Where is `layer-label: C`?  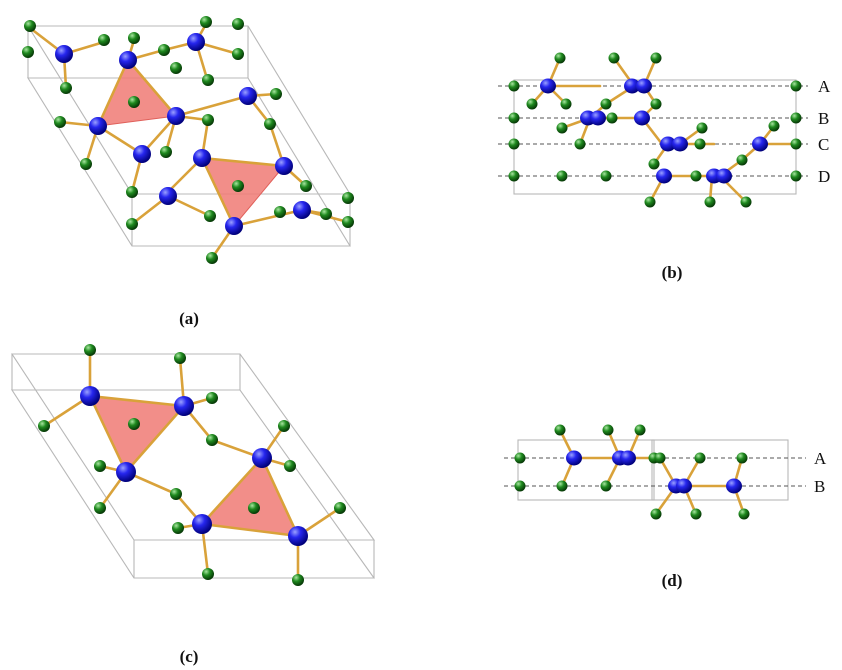
layer-label: C is located at coordinates (823, 144).